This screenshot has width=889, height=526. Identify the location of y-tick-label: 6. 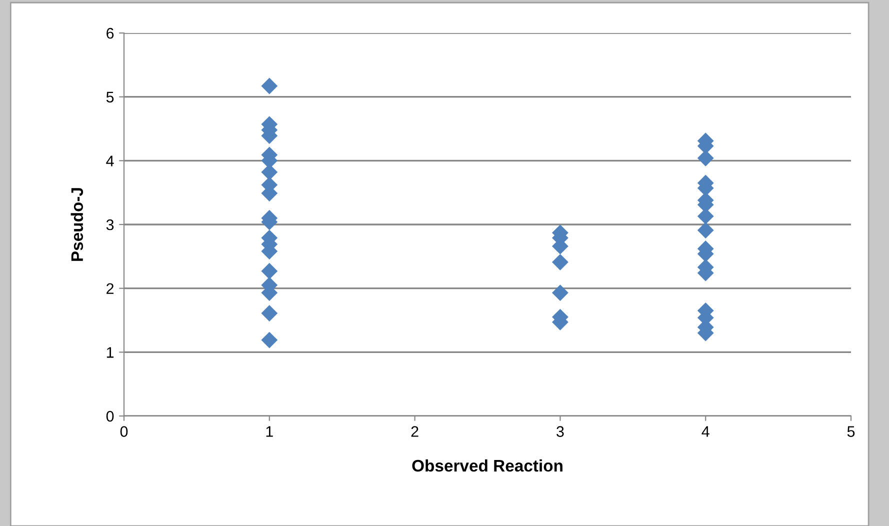
(110, 33).